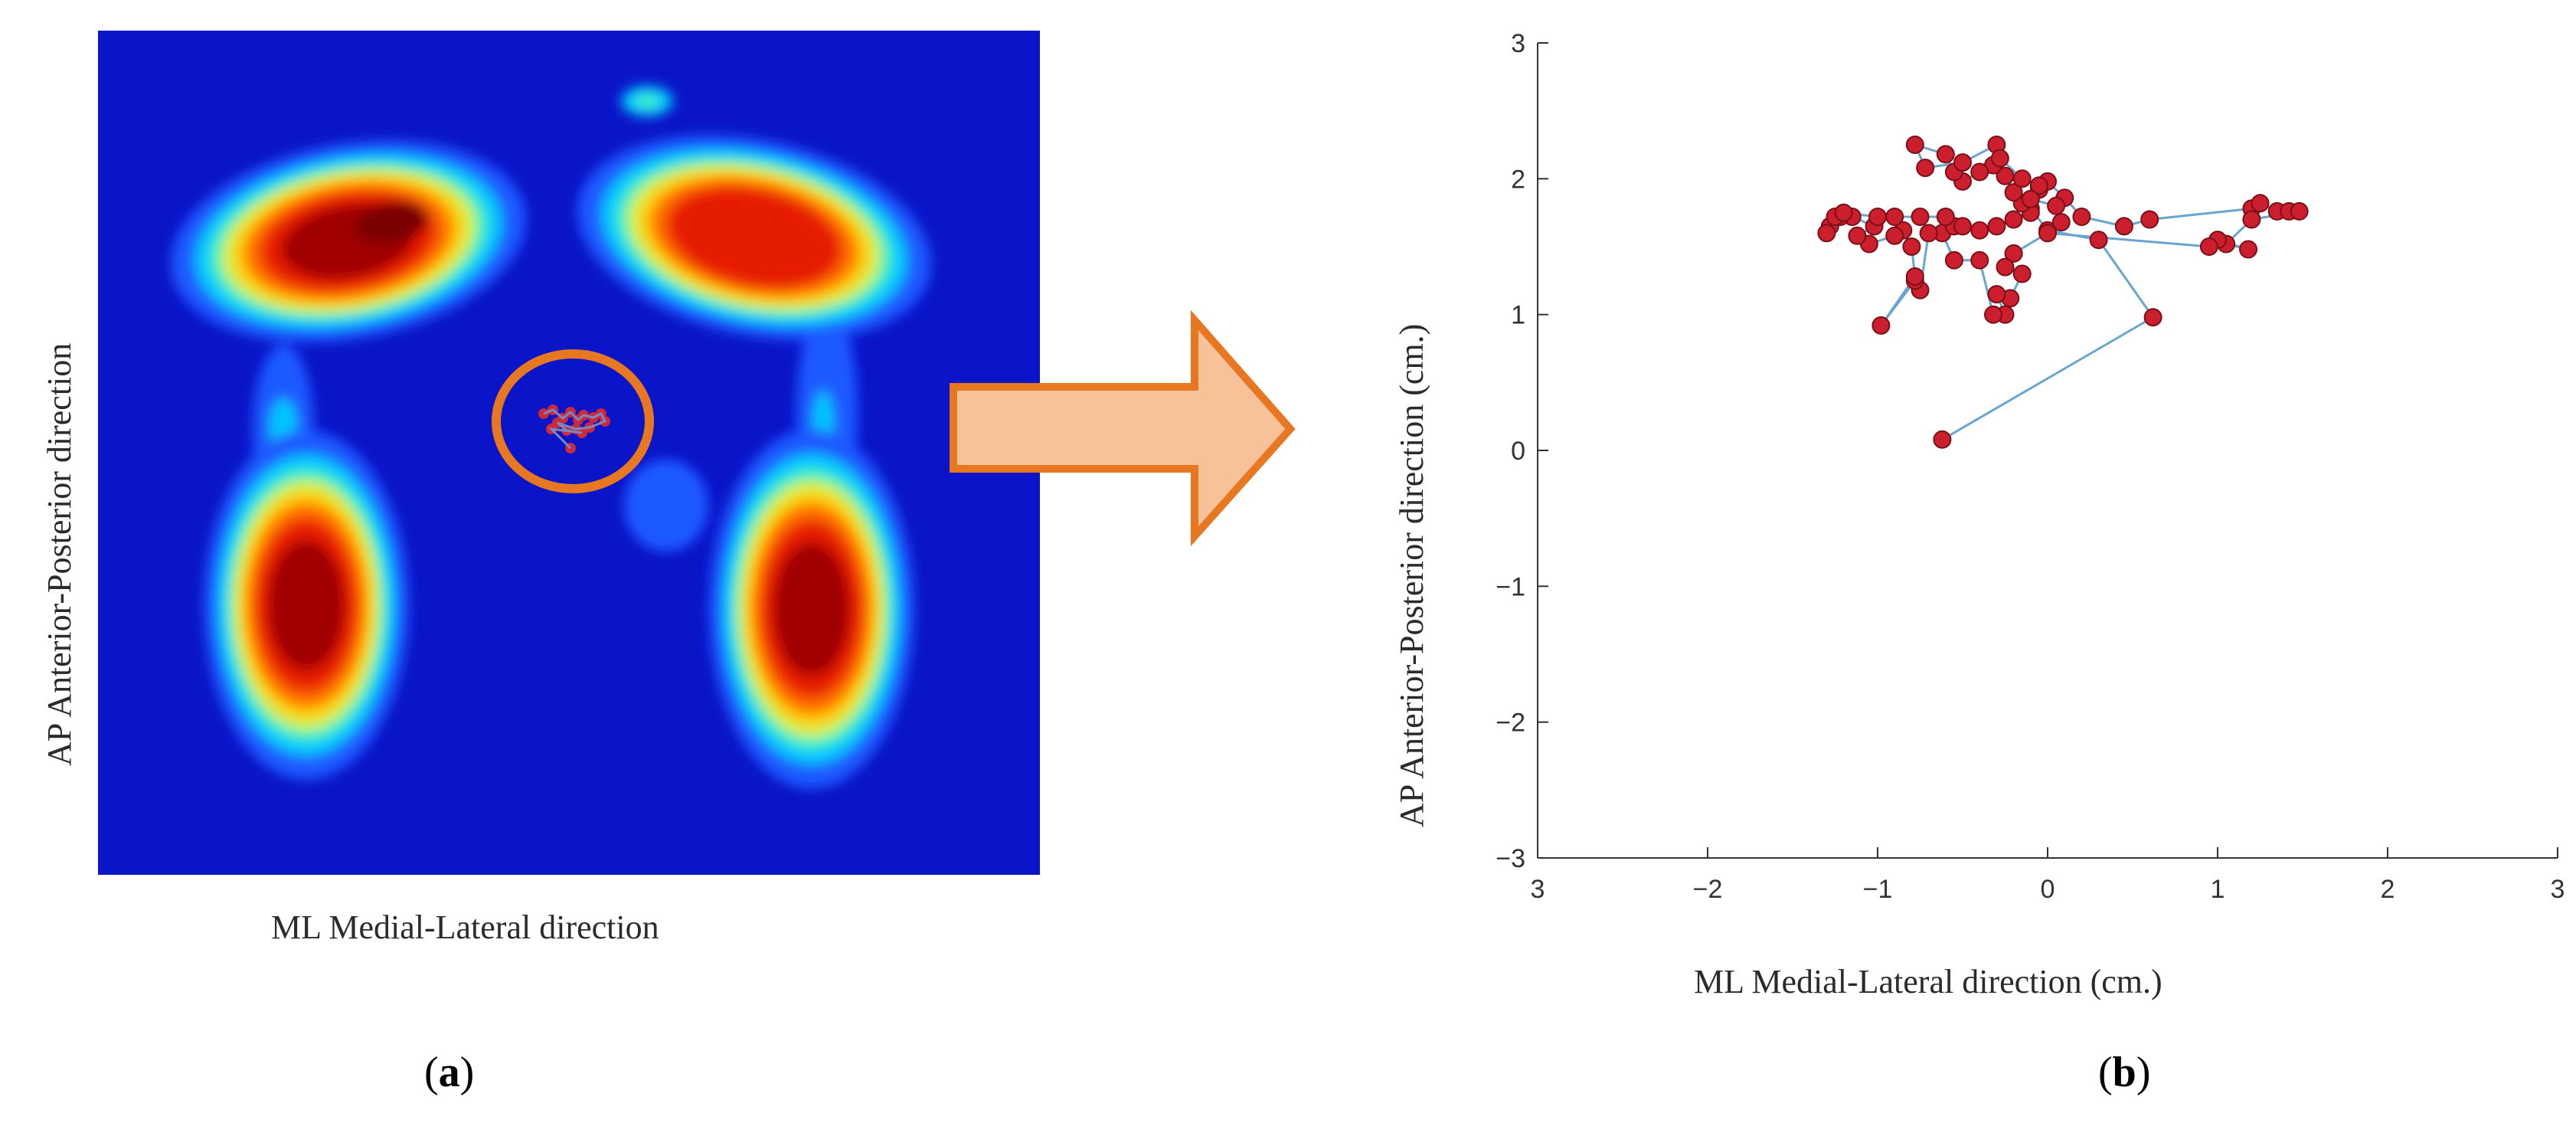 The image size is (2576, 1123). What do you see at coordinates (2124, 1072) in the screenshot?
I see `panel-label-b: (b)` at bounding box center [2124, 1072].